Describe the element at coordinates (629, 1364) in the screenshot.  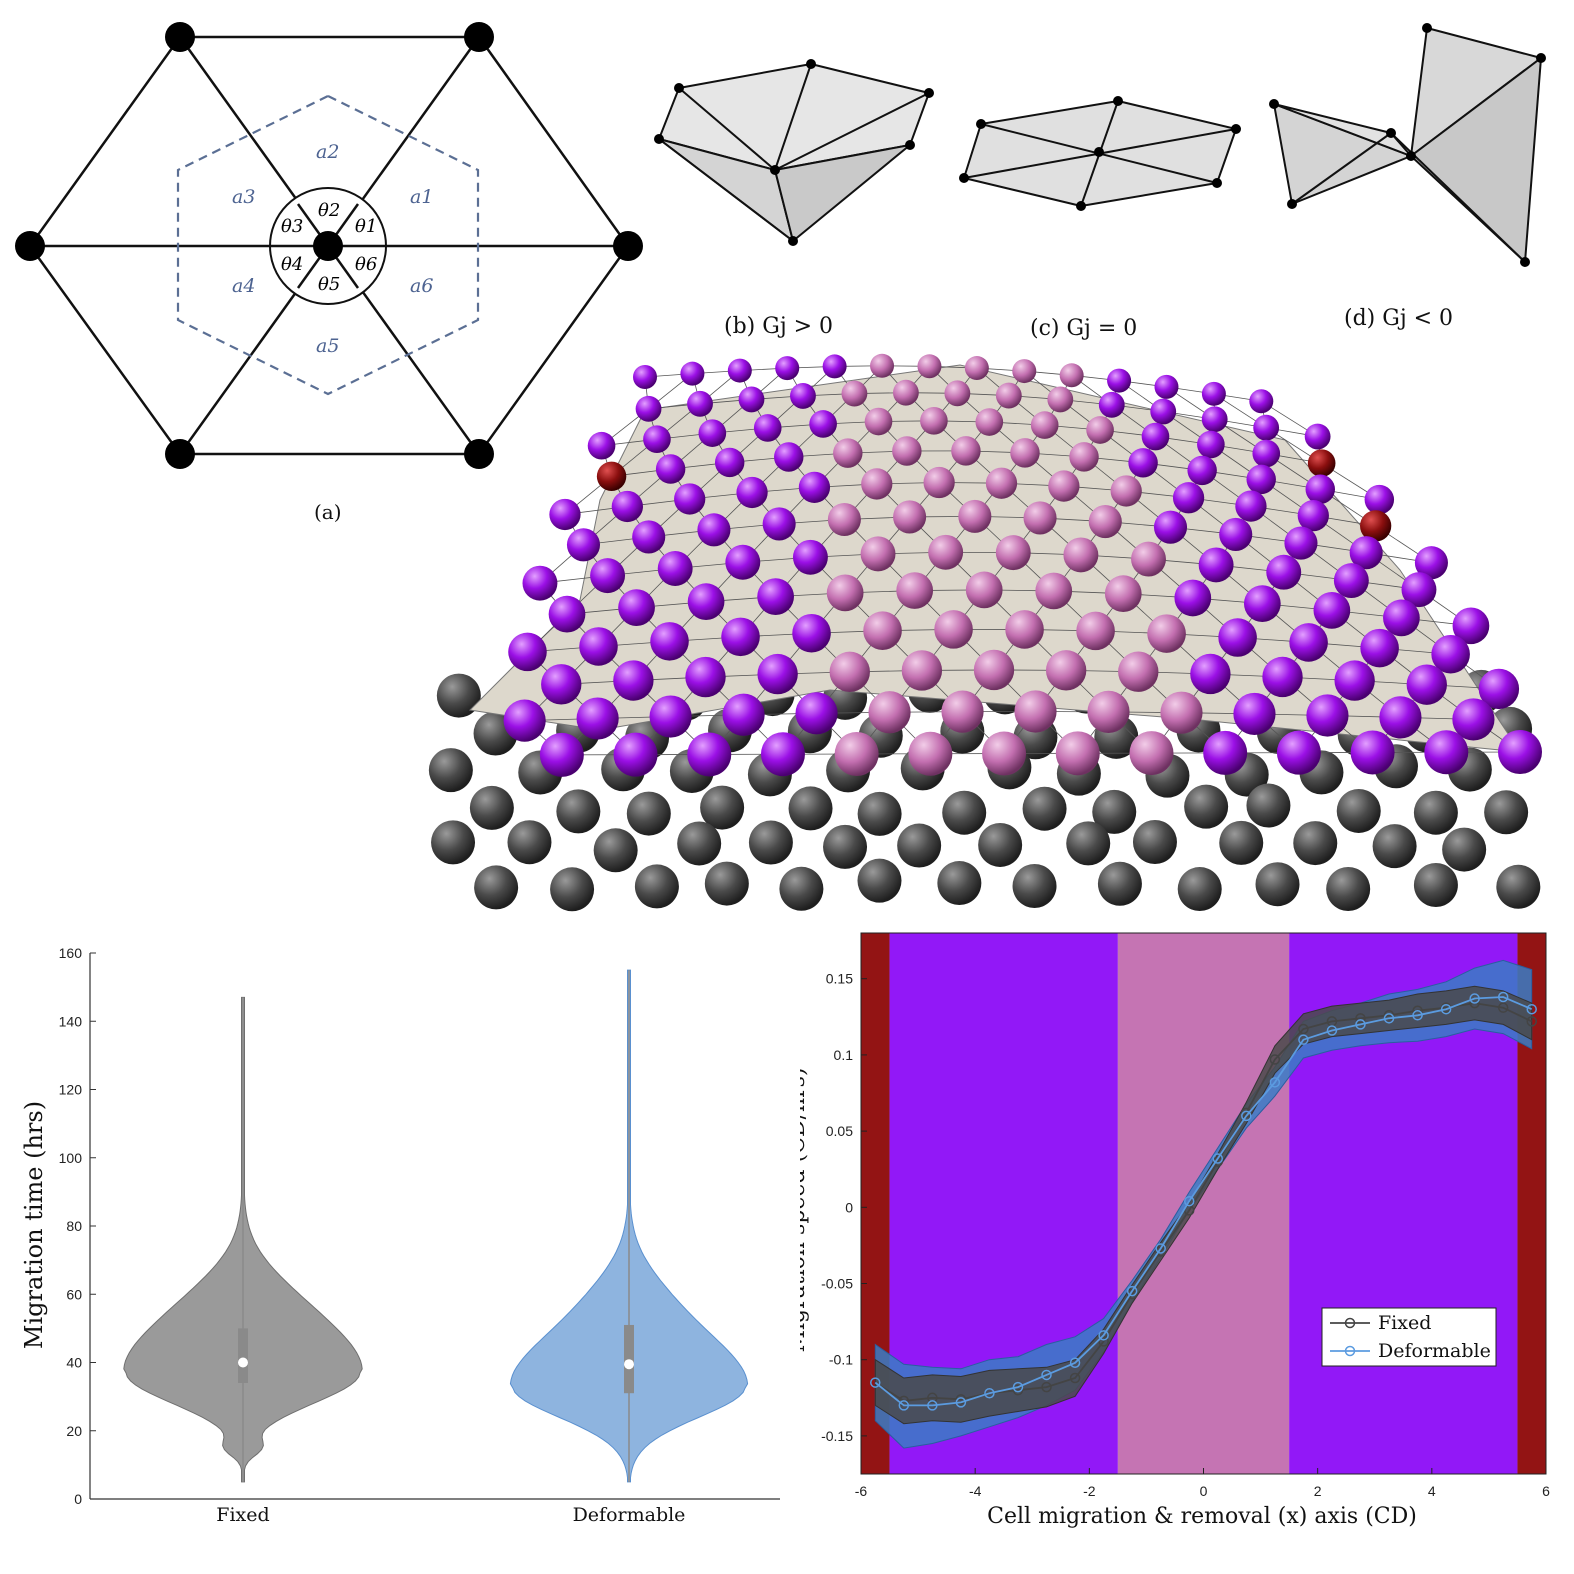
I see `violin-median-marker` at that location.